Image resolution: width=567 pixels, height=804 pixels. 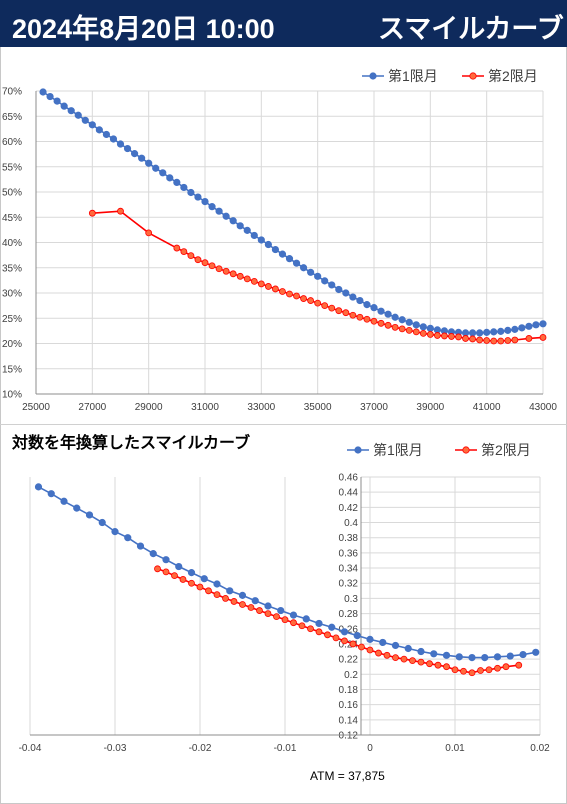 What do you see at coordinates (12, 319) in the screenshot?
I see `y-tick-label: 25%` at bounding box center [12, 319].